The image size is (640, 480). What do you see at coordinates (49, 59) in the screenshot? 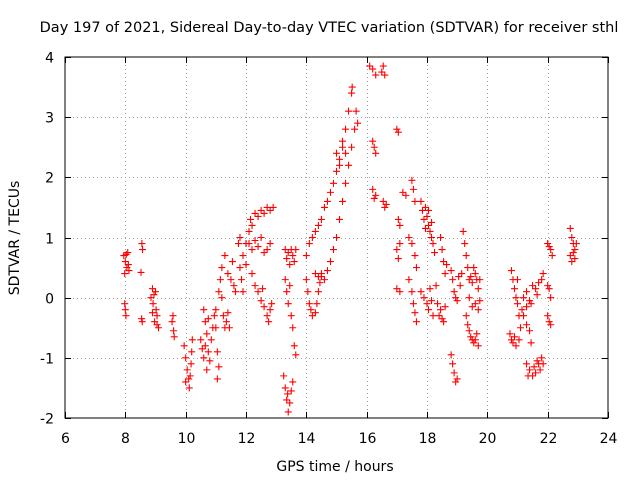
I see `y-tick-label: 4` at bounding box center [49, 59].